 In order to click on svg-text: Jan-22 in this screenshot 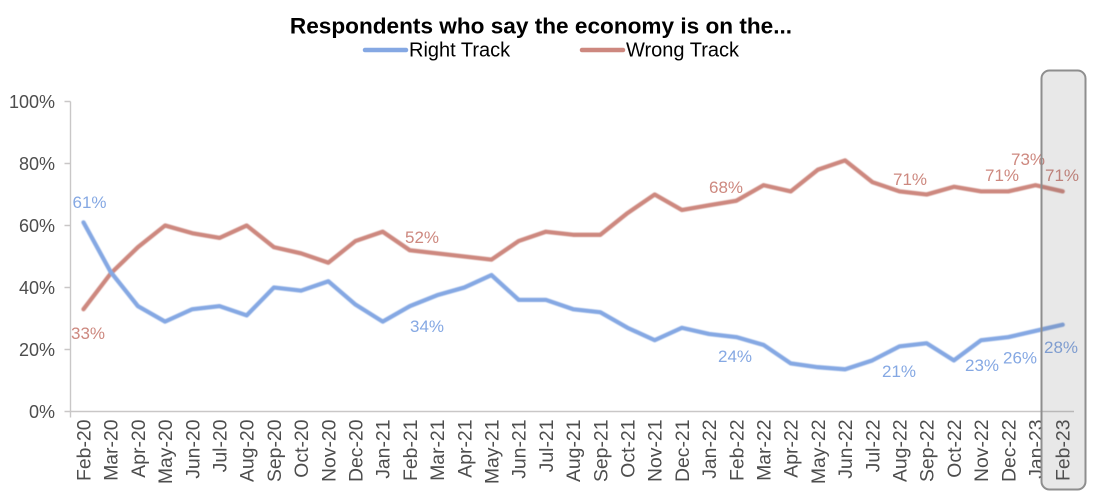, I will do `click(710, 449)`.